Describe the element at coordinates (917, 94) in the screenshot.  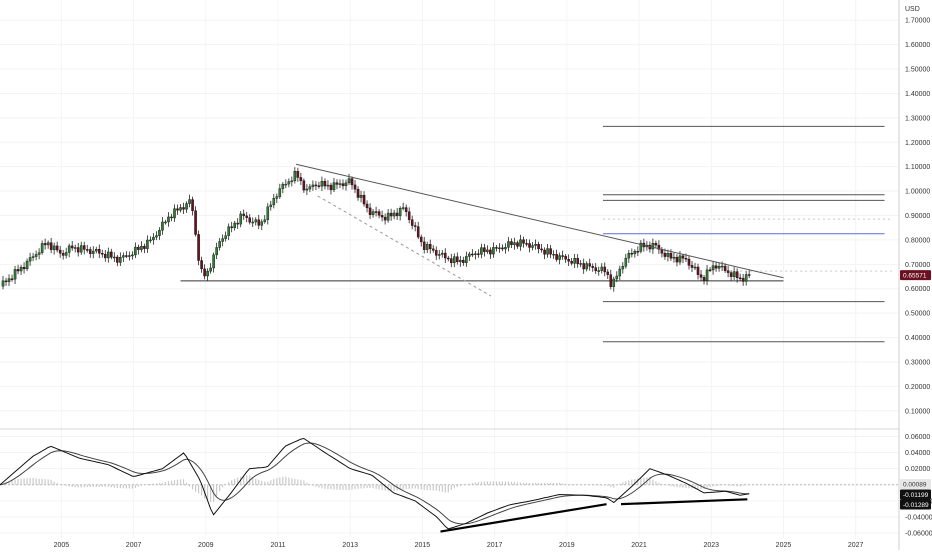
I see `price-tick-label: 1.40000` at that location.